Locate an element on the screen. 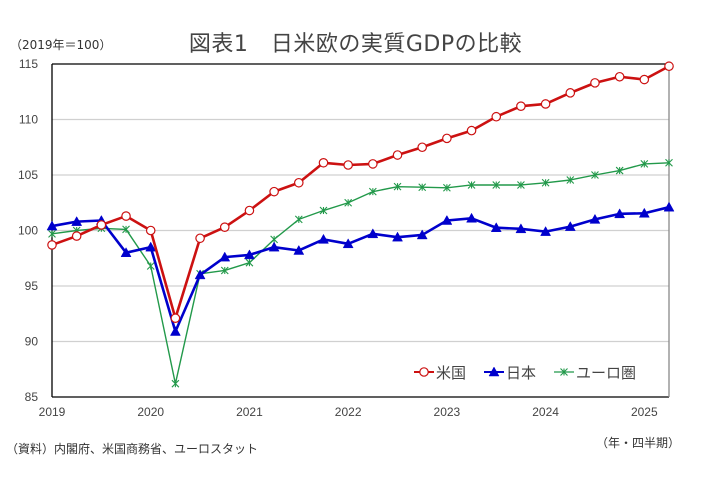  x-axis-ticks: 2019 2020 2021 2022 2023 2024 2025 is located at coordinates (348, 412).